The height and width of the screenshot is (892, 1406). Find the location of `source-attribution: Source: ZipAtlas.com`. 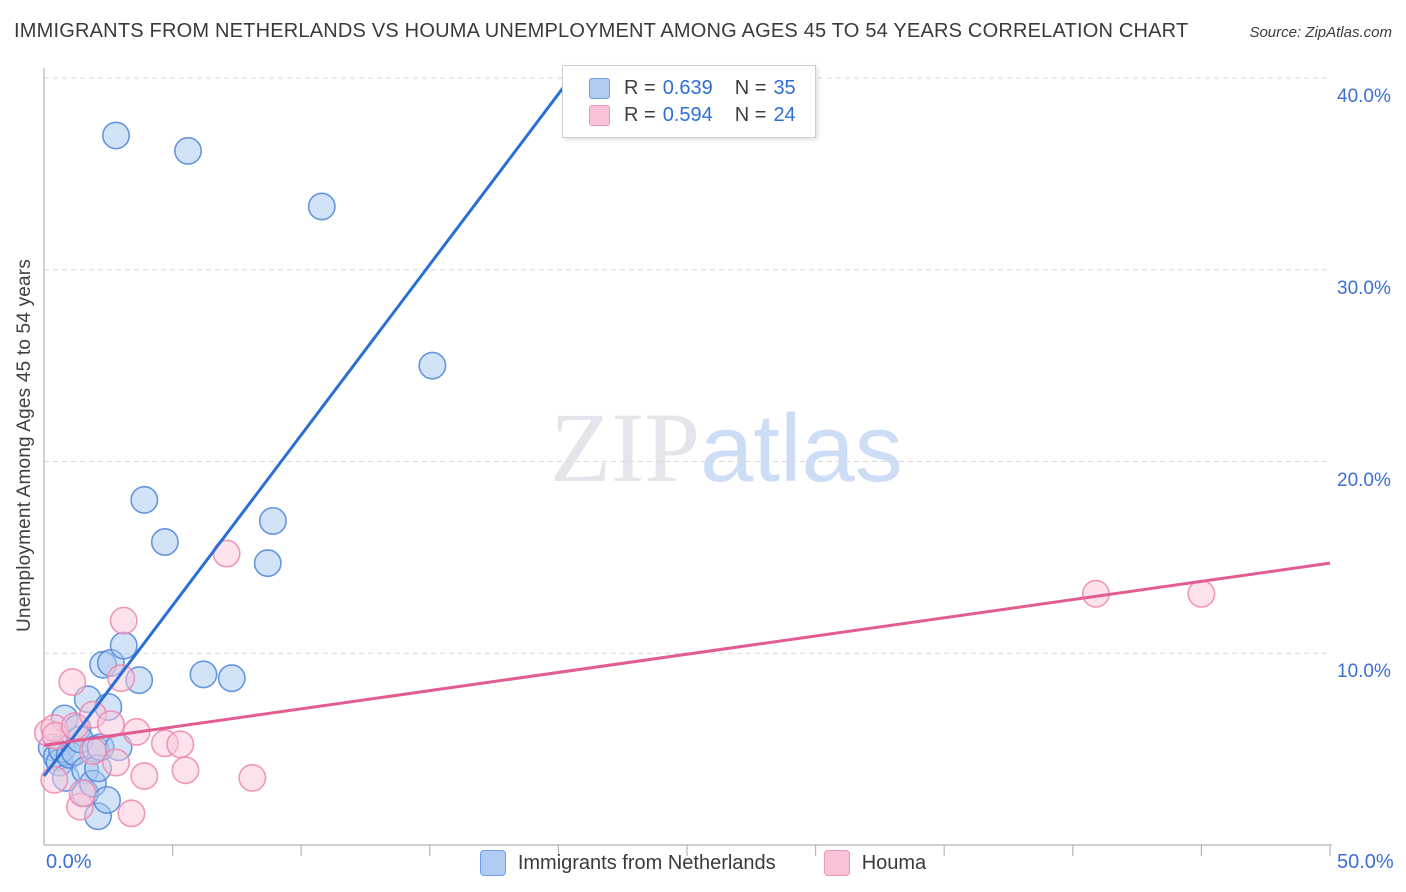

source-attribution: Source: ZipAtlas.com is located at coordinates (1320, 32).